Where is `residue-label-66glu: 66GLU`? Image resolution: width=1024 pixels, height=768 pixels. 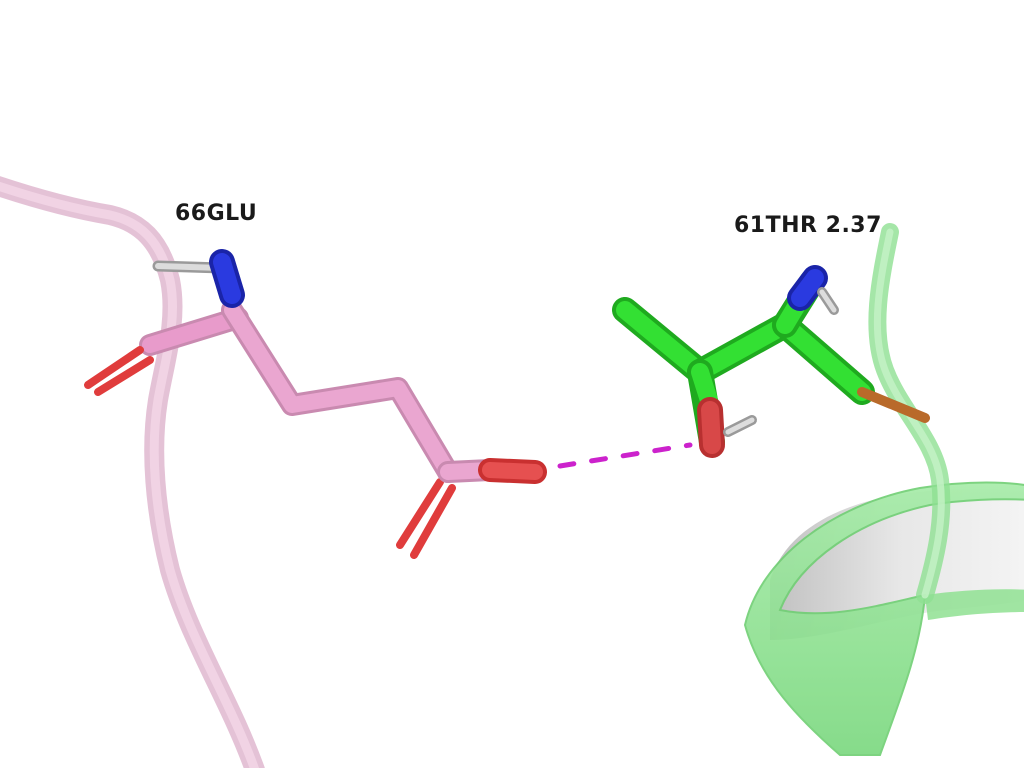 residue-label-66glu: 66GLU is located at coordinates (216, 213).